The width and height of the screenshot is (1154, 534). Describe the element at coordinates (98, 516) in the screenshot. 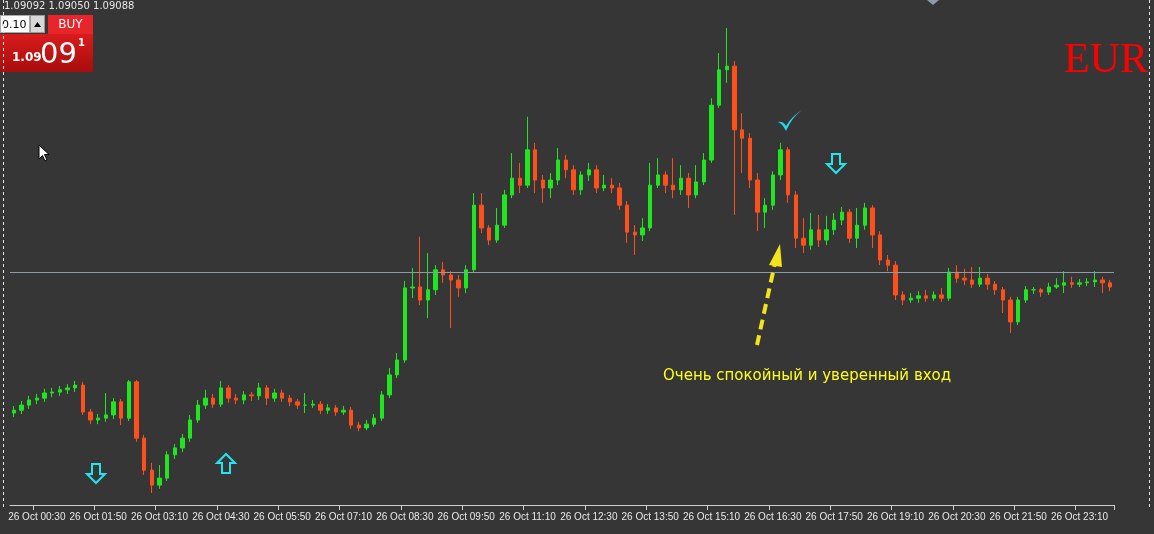

I see `x-tick-label: 26 Oct 01:50` at that location.